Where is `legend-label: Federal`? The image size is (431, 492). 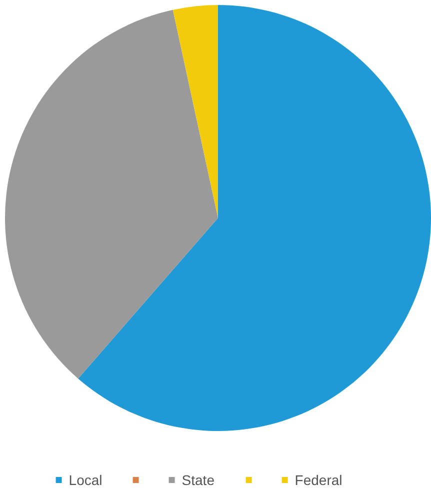 legend-label: Federal is located at coordinates (318, 480).